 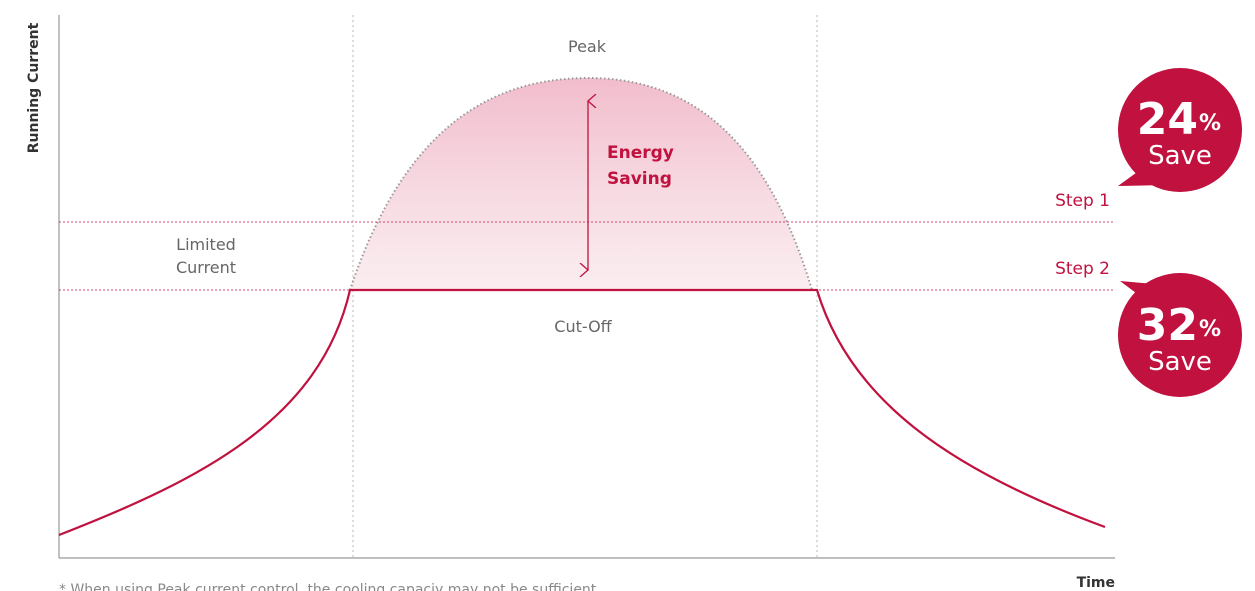 I want to click on badge: 32 % Save, so click(x=1180, y=335).